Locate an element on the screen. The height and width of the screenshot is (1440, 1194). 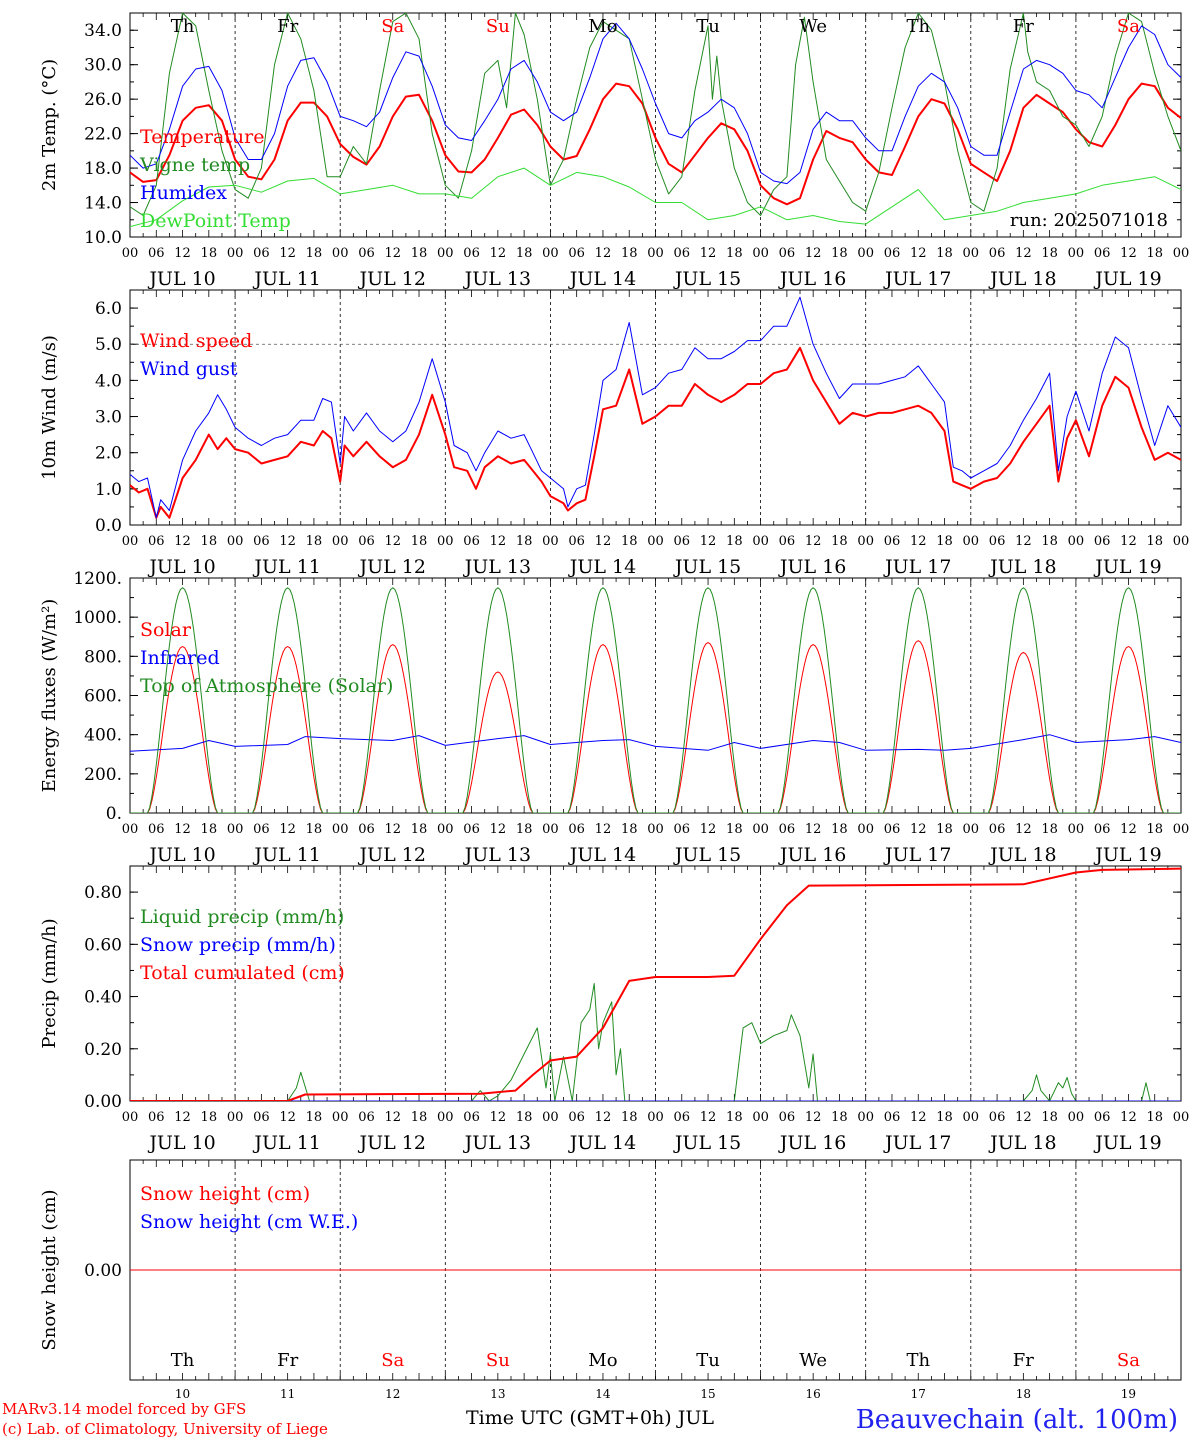
legend-entry: Wind gust is located at coordinates (189, 369).